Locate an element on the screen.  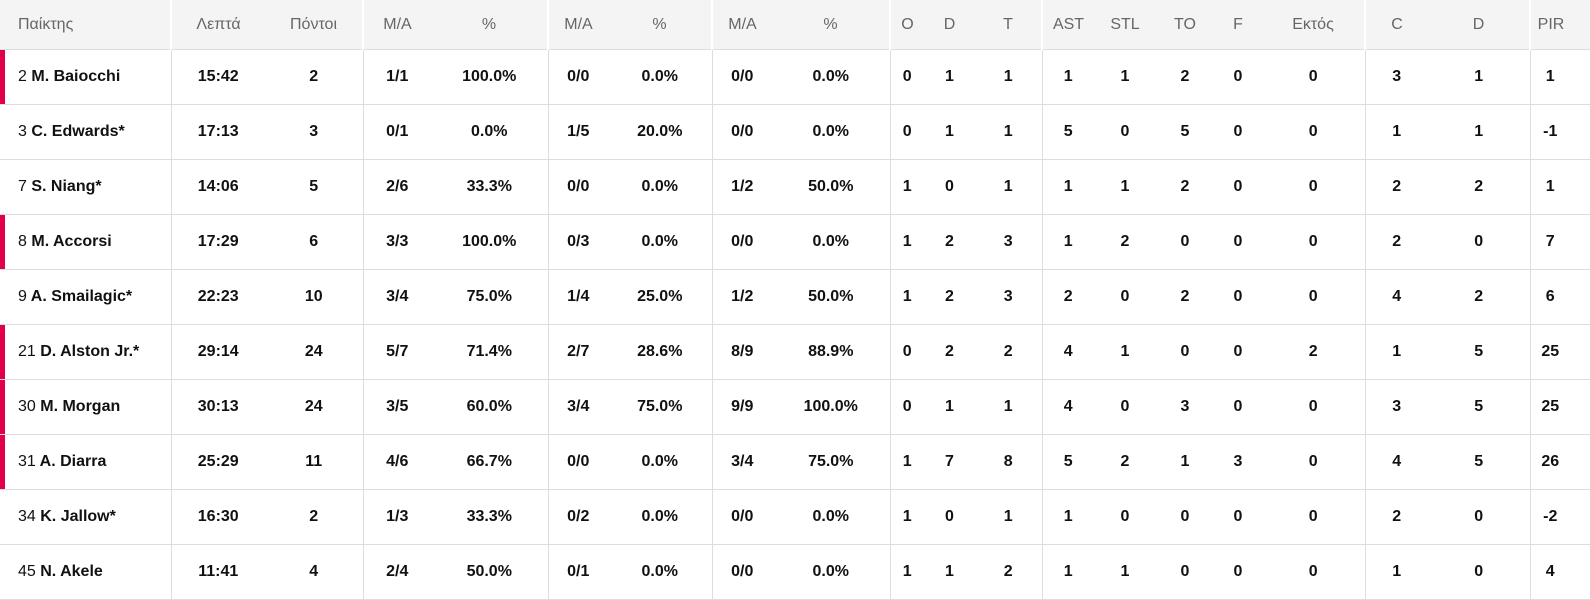
player-name: M. Baiocchi is located at coordinates (76, 76).